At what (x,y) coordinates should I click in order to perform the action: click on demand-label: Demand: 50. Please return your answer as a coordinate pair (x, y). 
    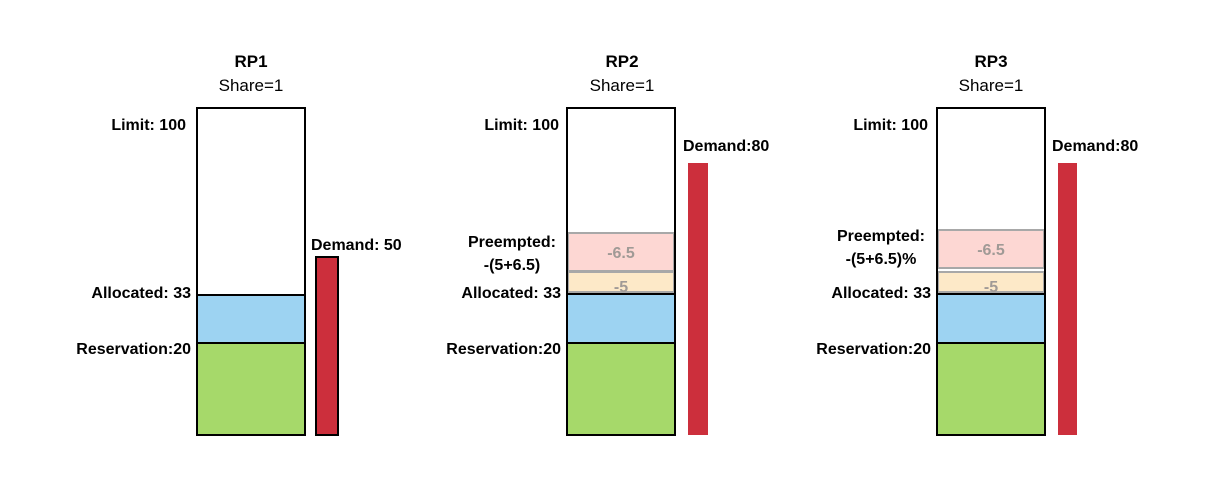
    Looking at the image, I should click on (356, 245).